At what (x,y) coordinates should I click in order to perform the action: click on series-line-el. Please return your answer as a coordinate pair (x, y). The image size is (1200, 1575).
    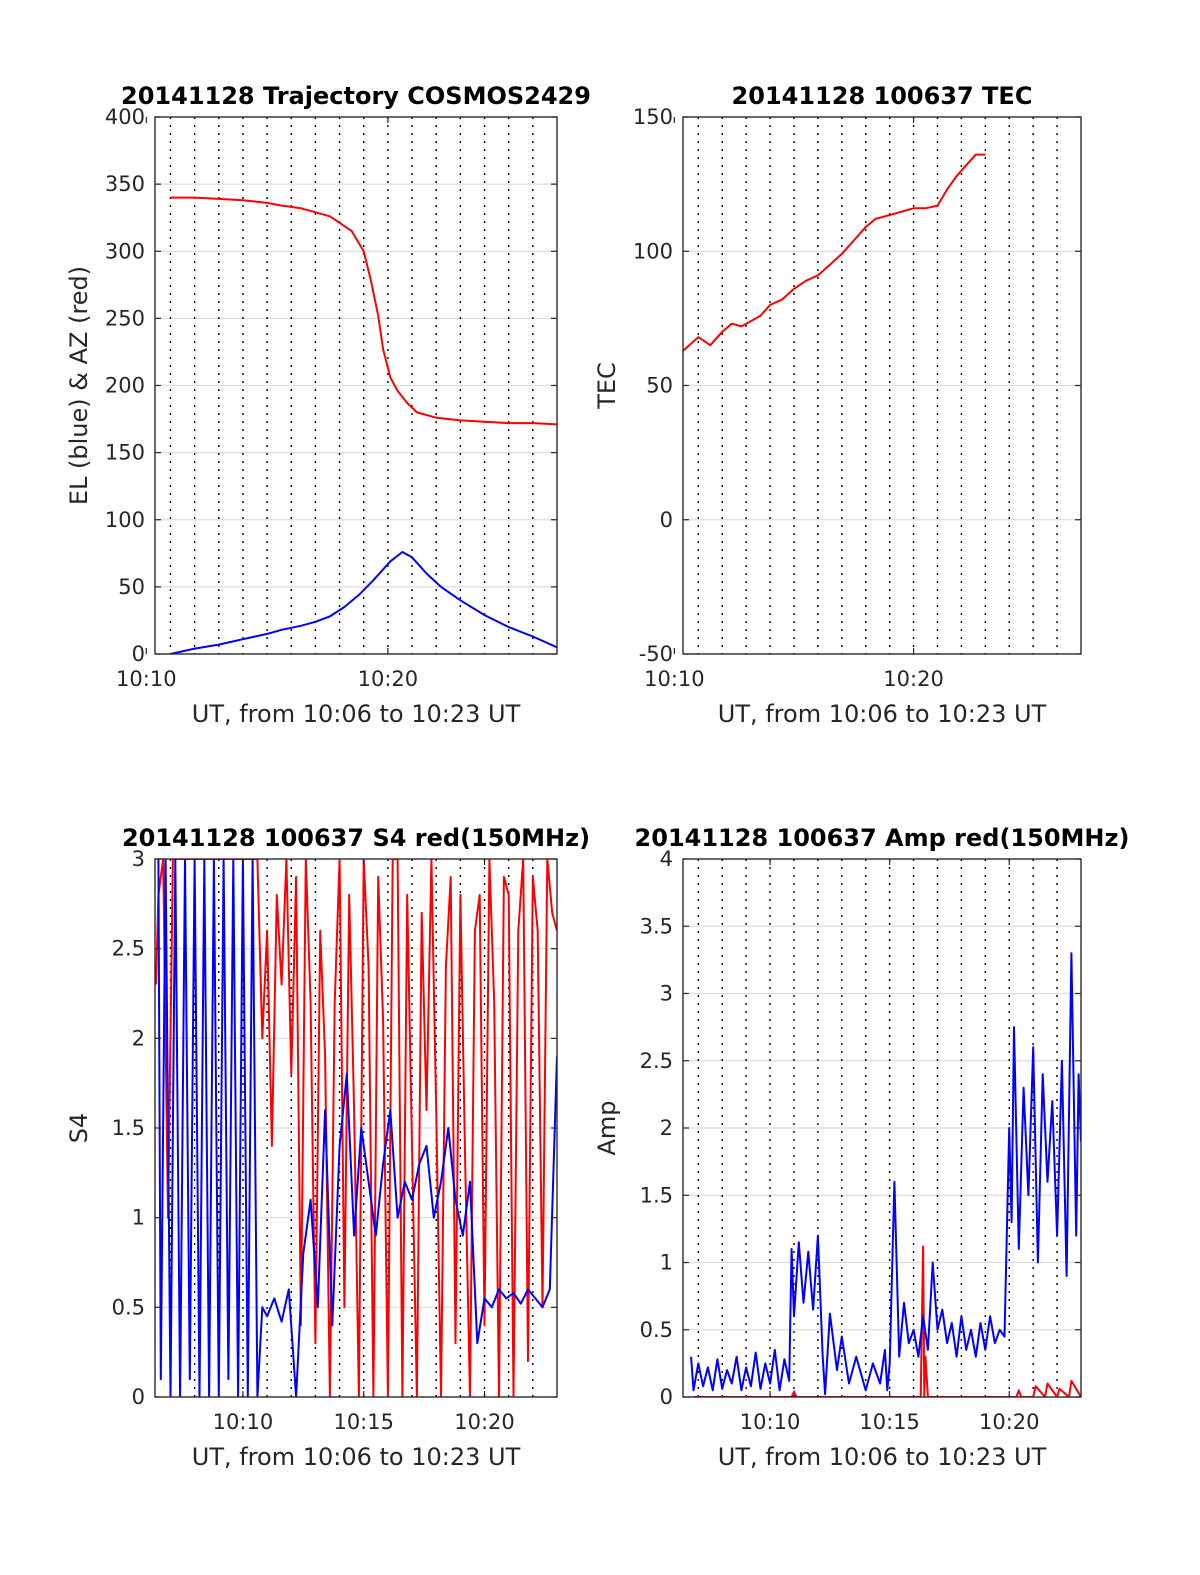
    Looking at the image, I should click on (363, 602).